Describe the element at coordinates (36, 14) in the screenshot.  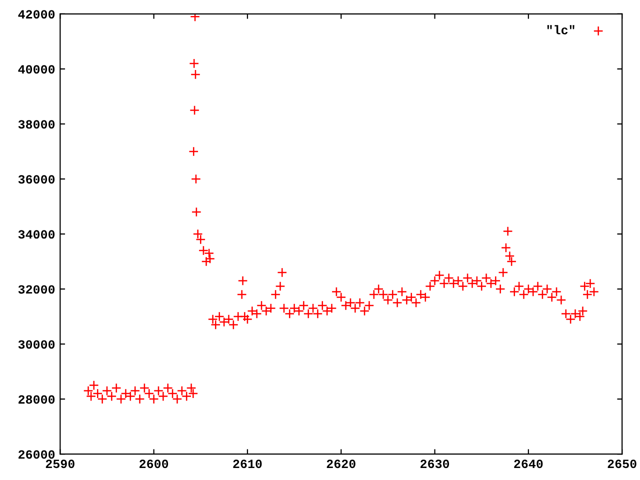
I see `y-tick-label: 42000` at that location.